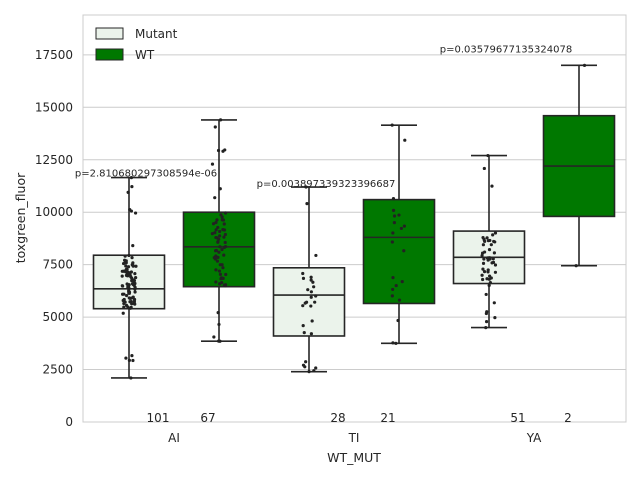 The width and height of the screenshot is (640, 480). What do you see at coordinates (354, 457) in the screenshot?
I see `x-axis-label: WT_MUT` at bounding box center [354, 457].